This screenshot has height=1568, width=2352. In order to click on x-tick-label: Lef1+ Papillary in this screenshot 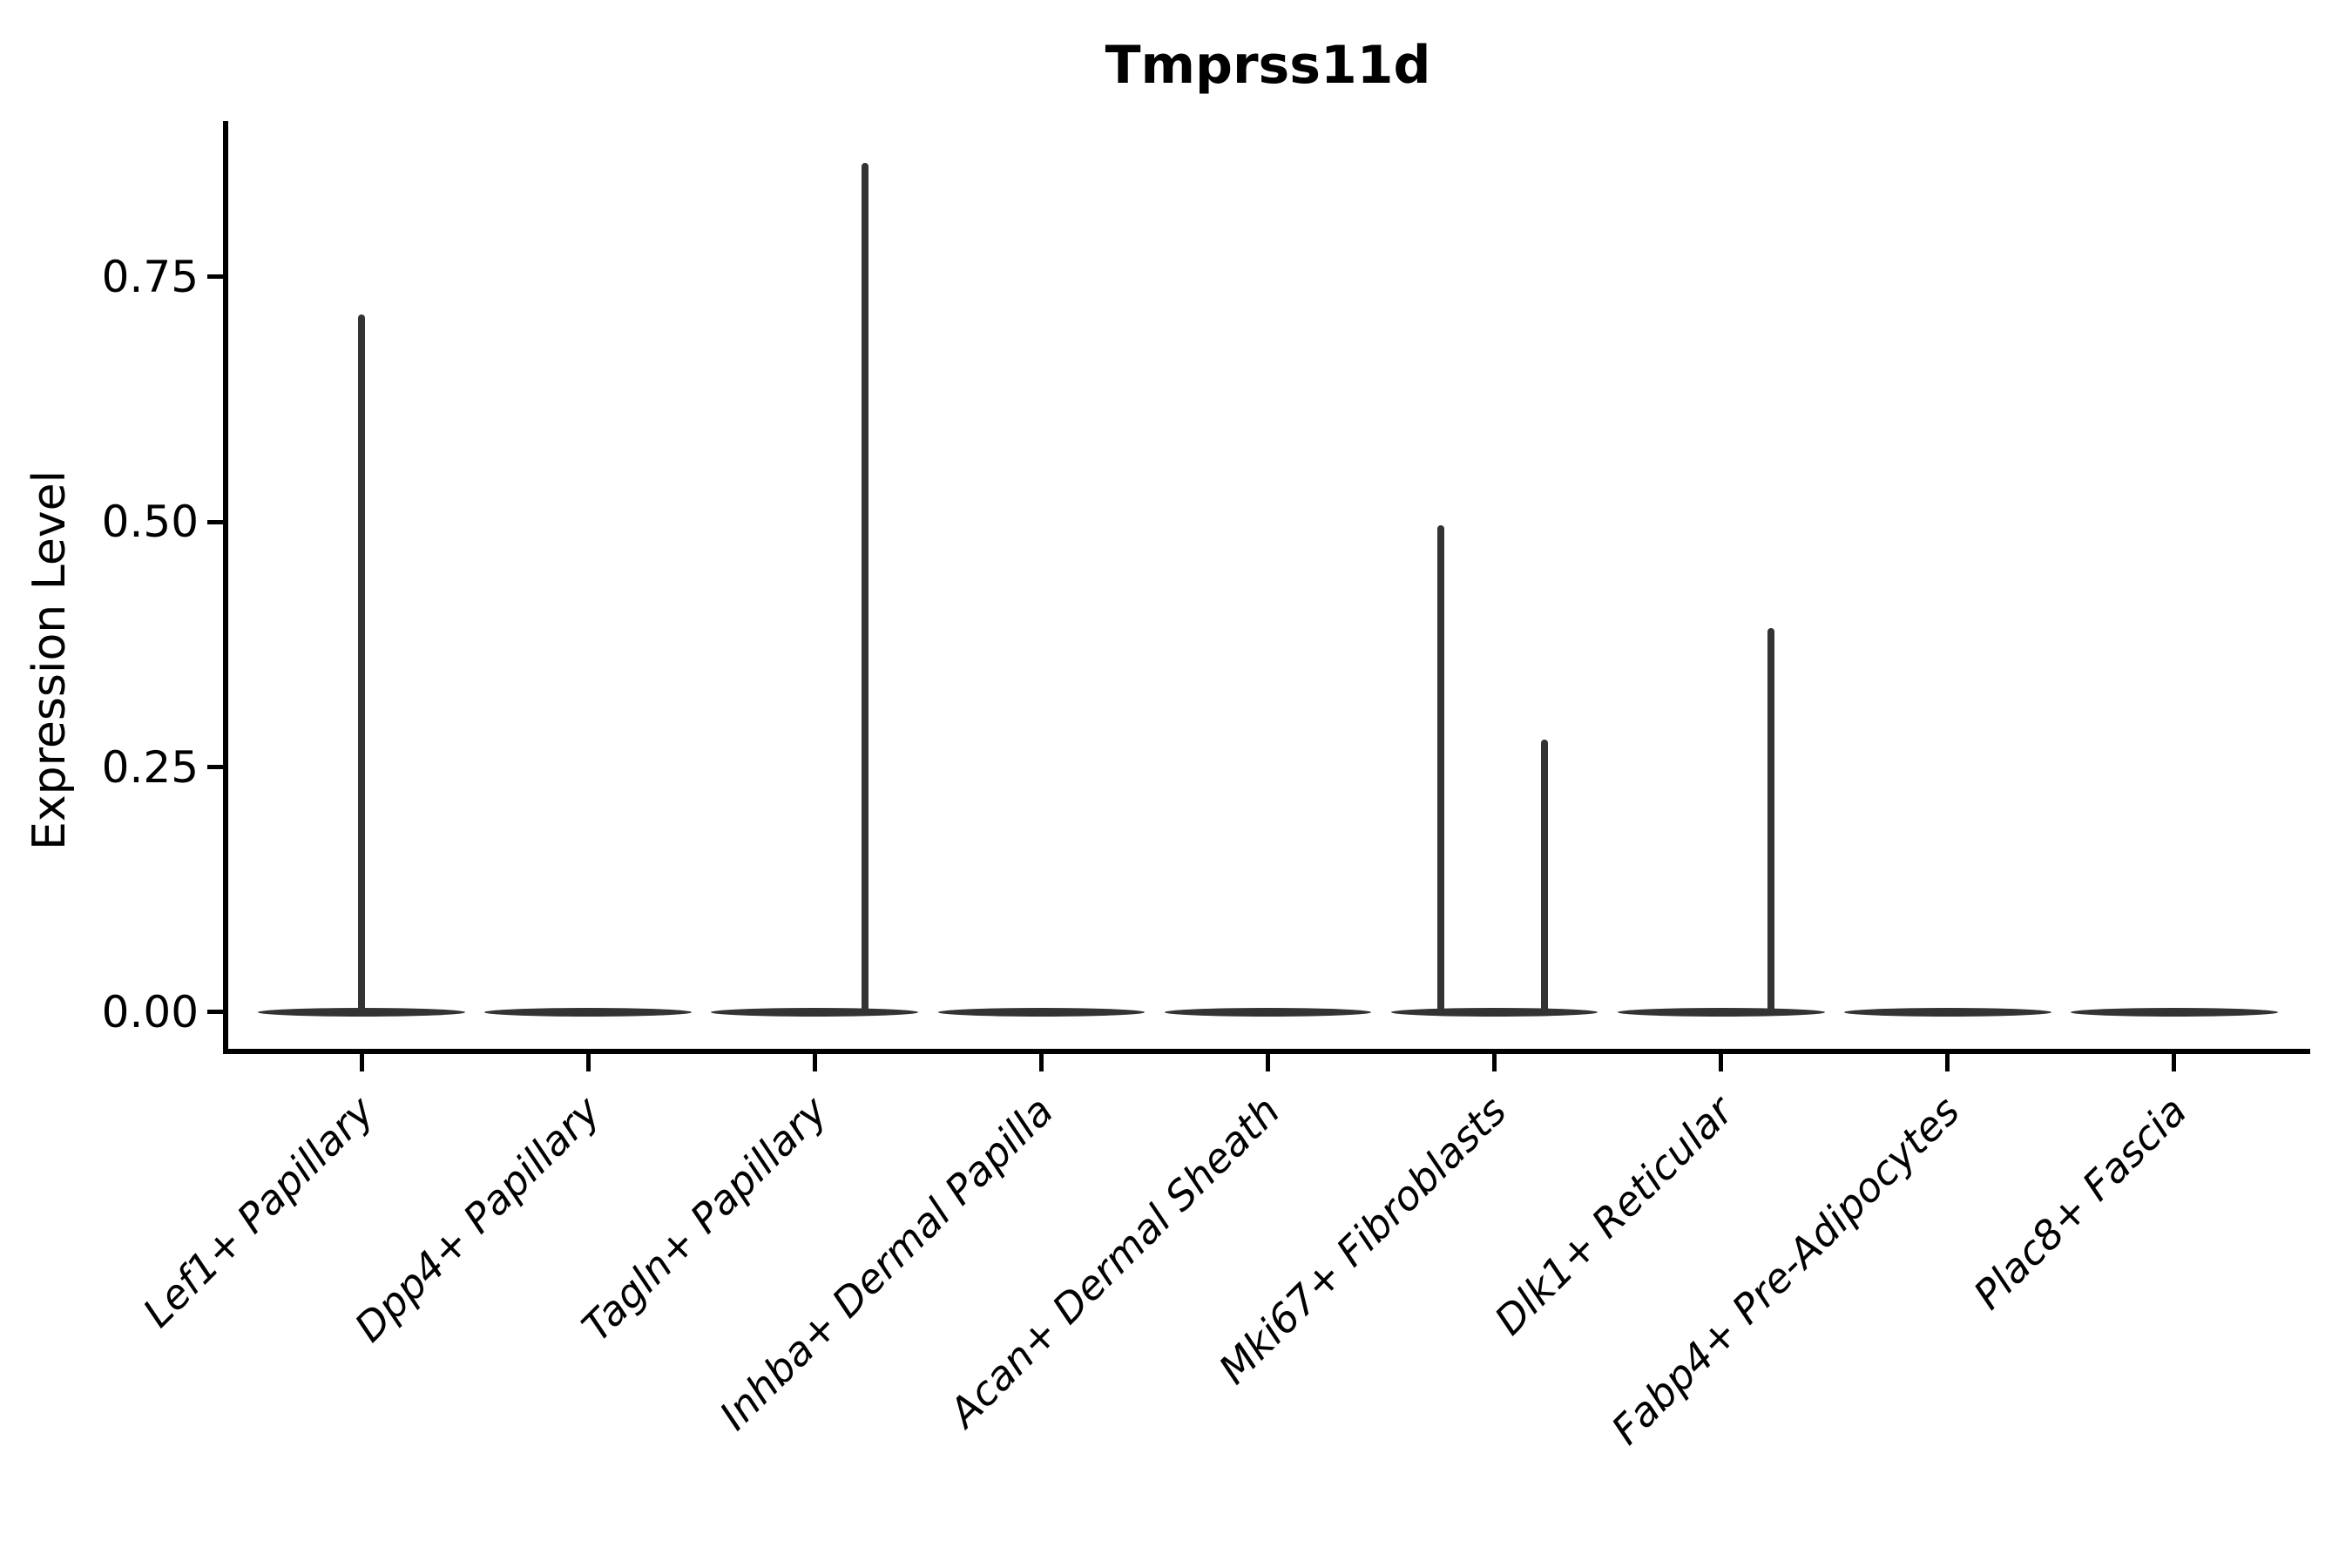, I will do `click(258, 1211)`.